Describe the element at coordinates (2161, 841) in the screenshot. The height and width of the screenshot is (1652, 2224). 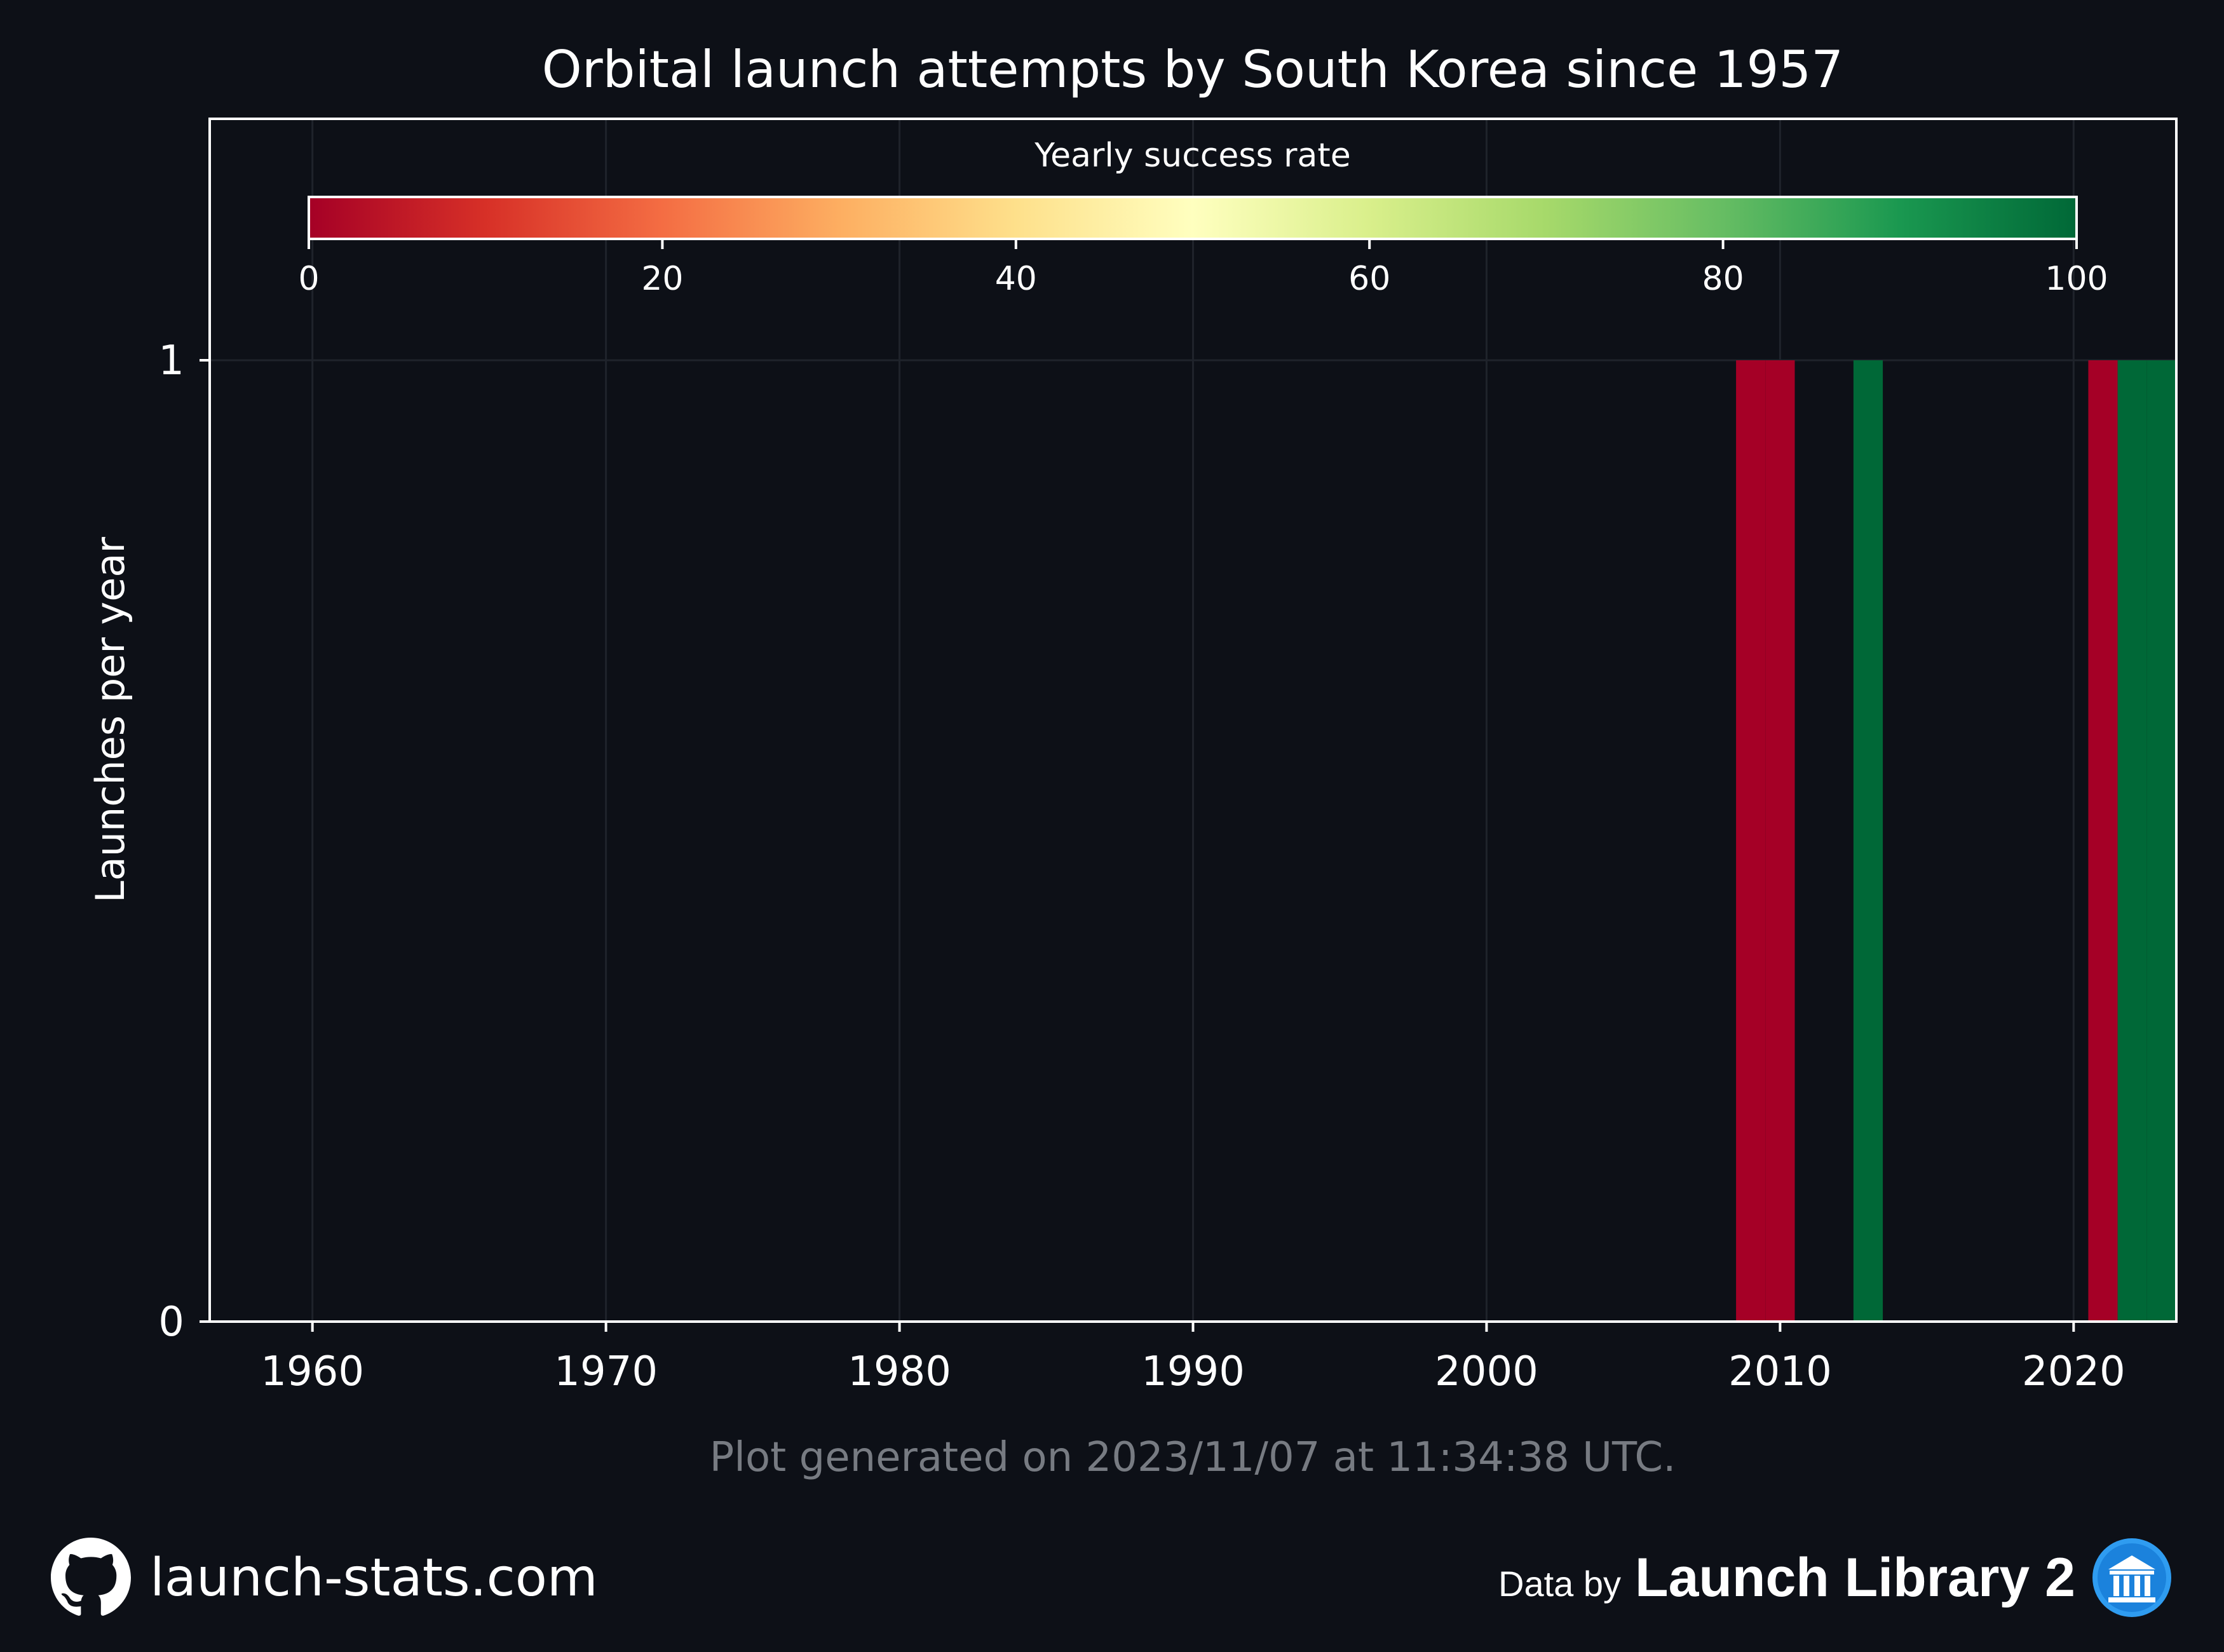
I see `bar-2023` at that location.